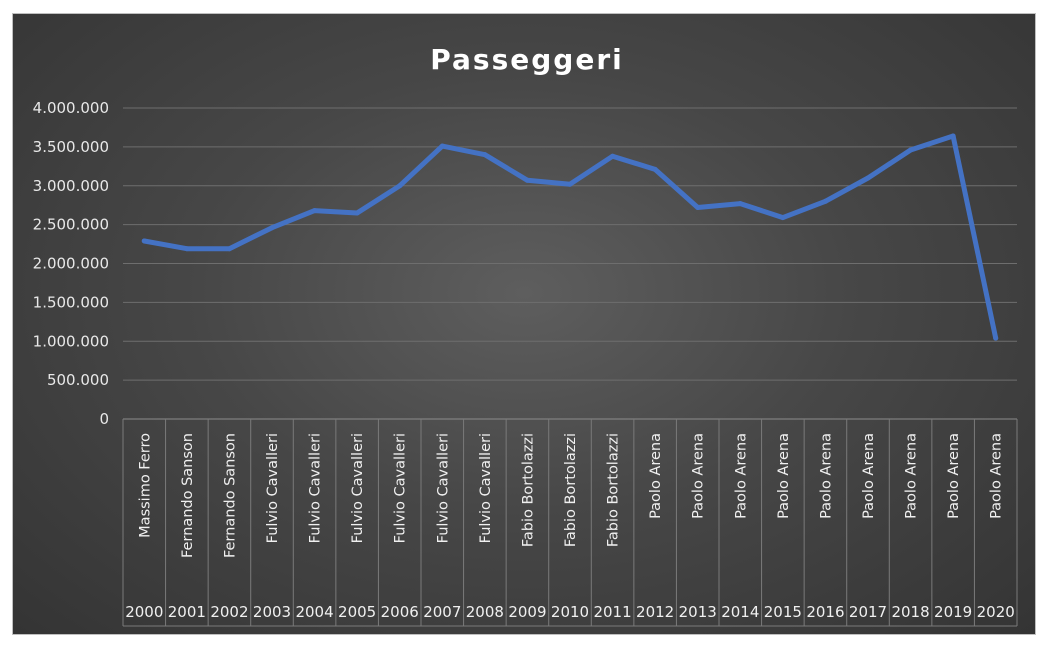 The width and height of the screenshot is (1055, 645). What do you see at coordinates (783, 612) in the screenshot?
I see `category-year-label: 2015` at bounding box center [783, 612].